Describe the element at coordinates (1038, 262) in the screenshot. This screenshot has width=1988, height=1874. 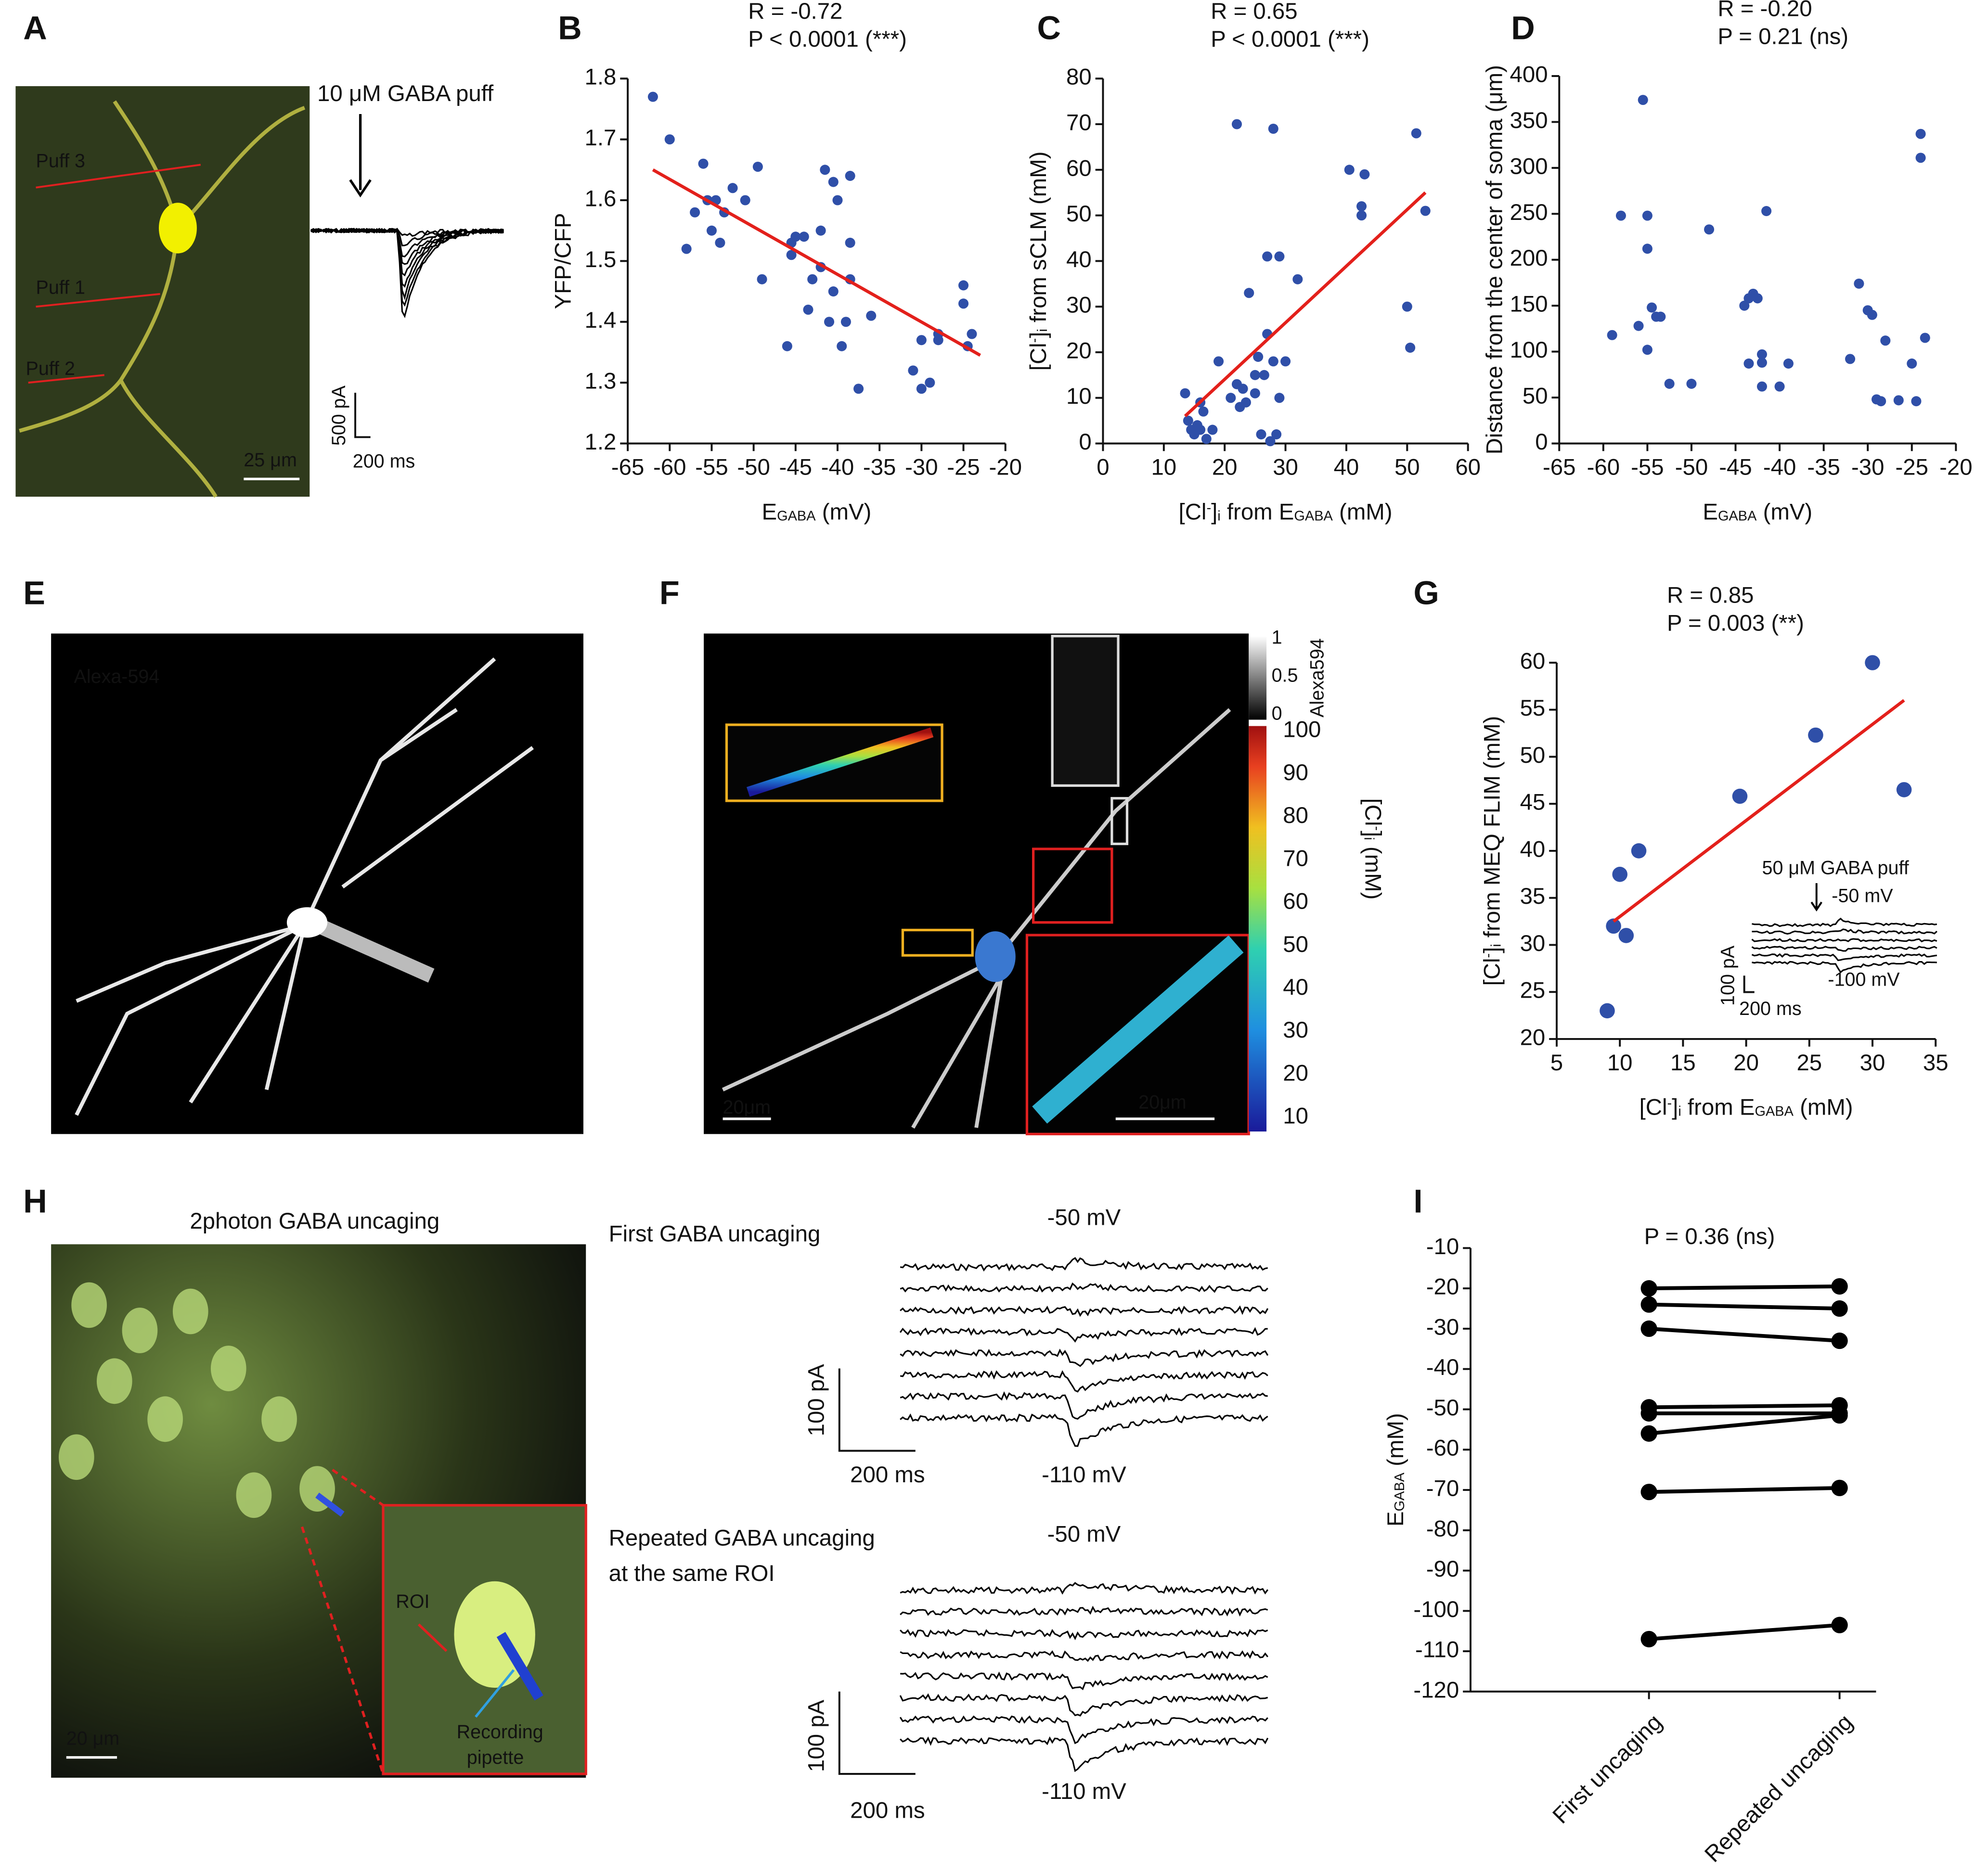
I see `y-axis-label: [Cl-]i from sCLM (mM)` at that location.